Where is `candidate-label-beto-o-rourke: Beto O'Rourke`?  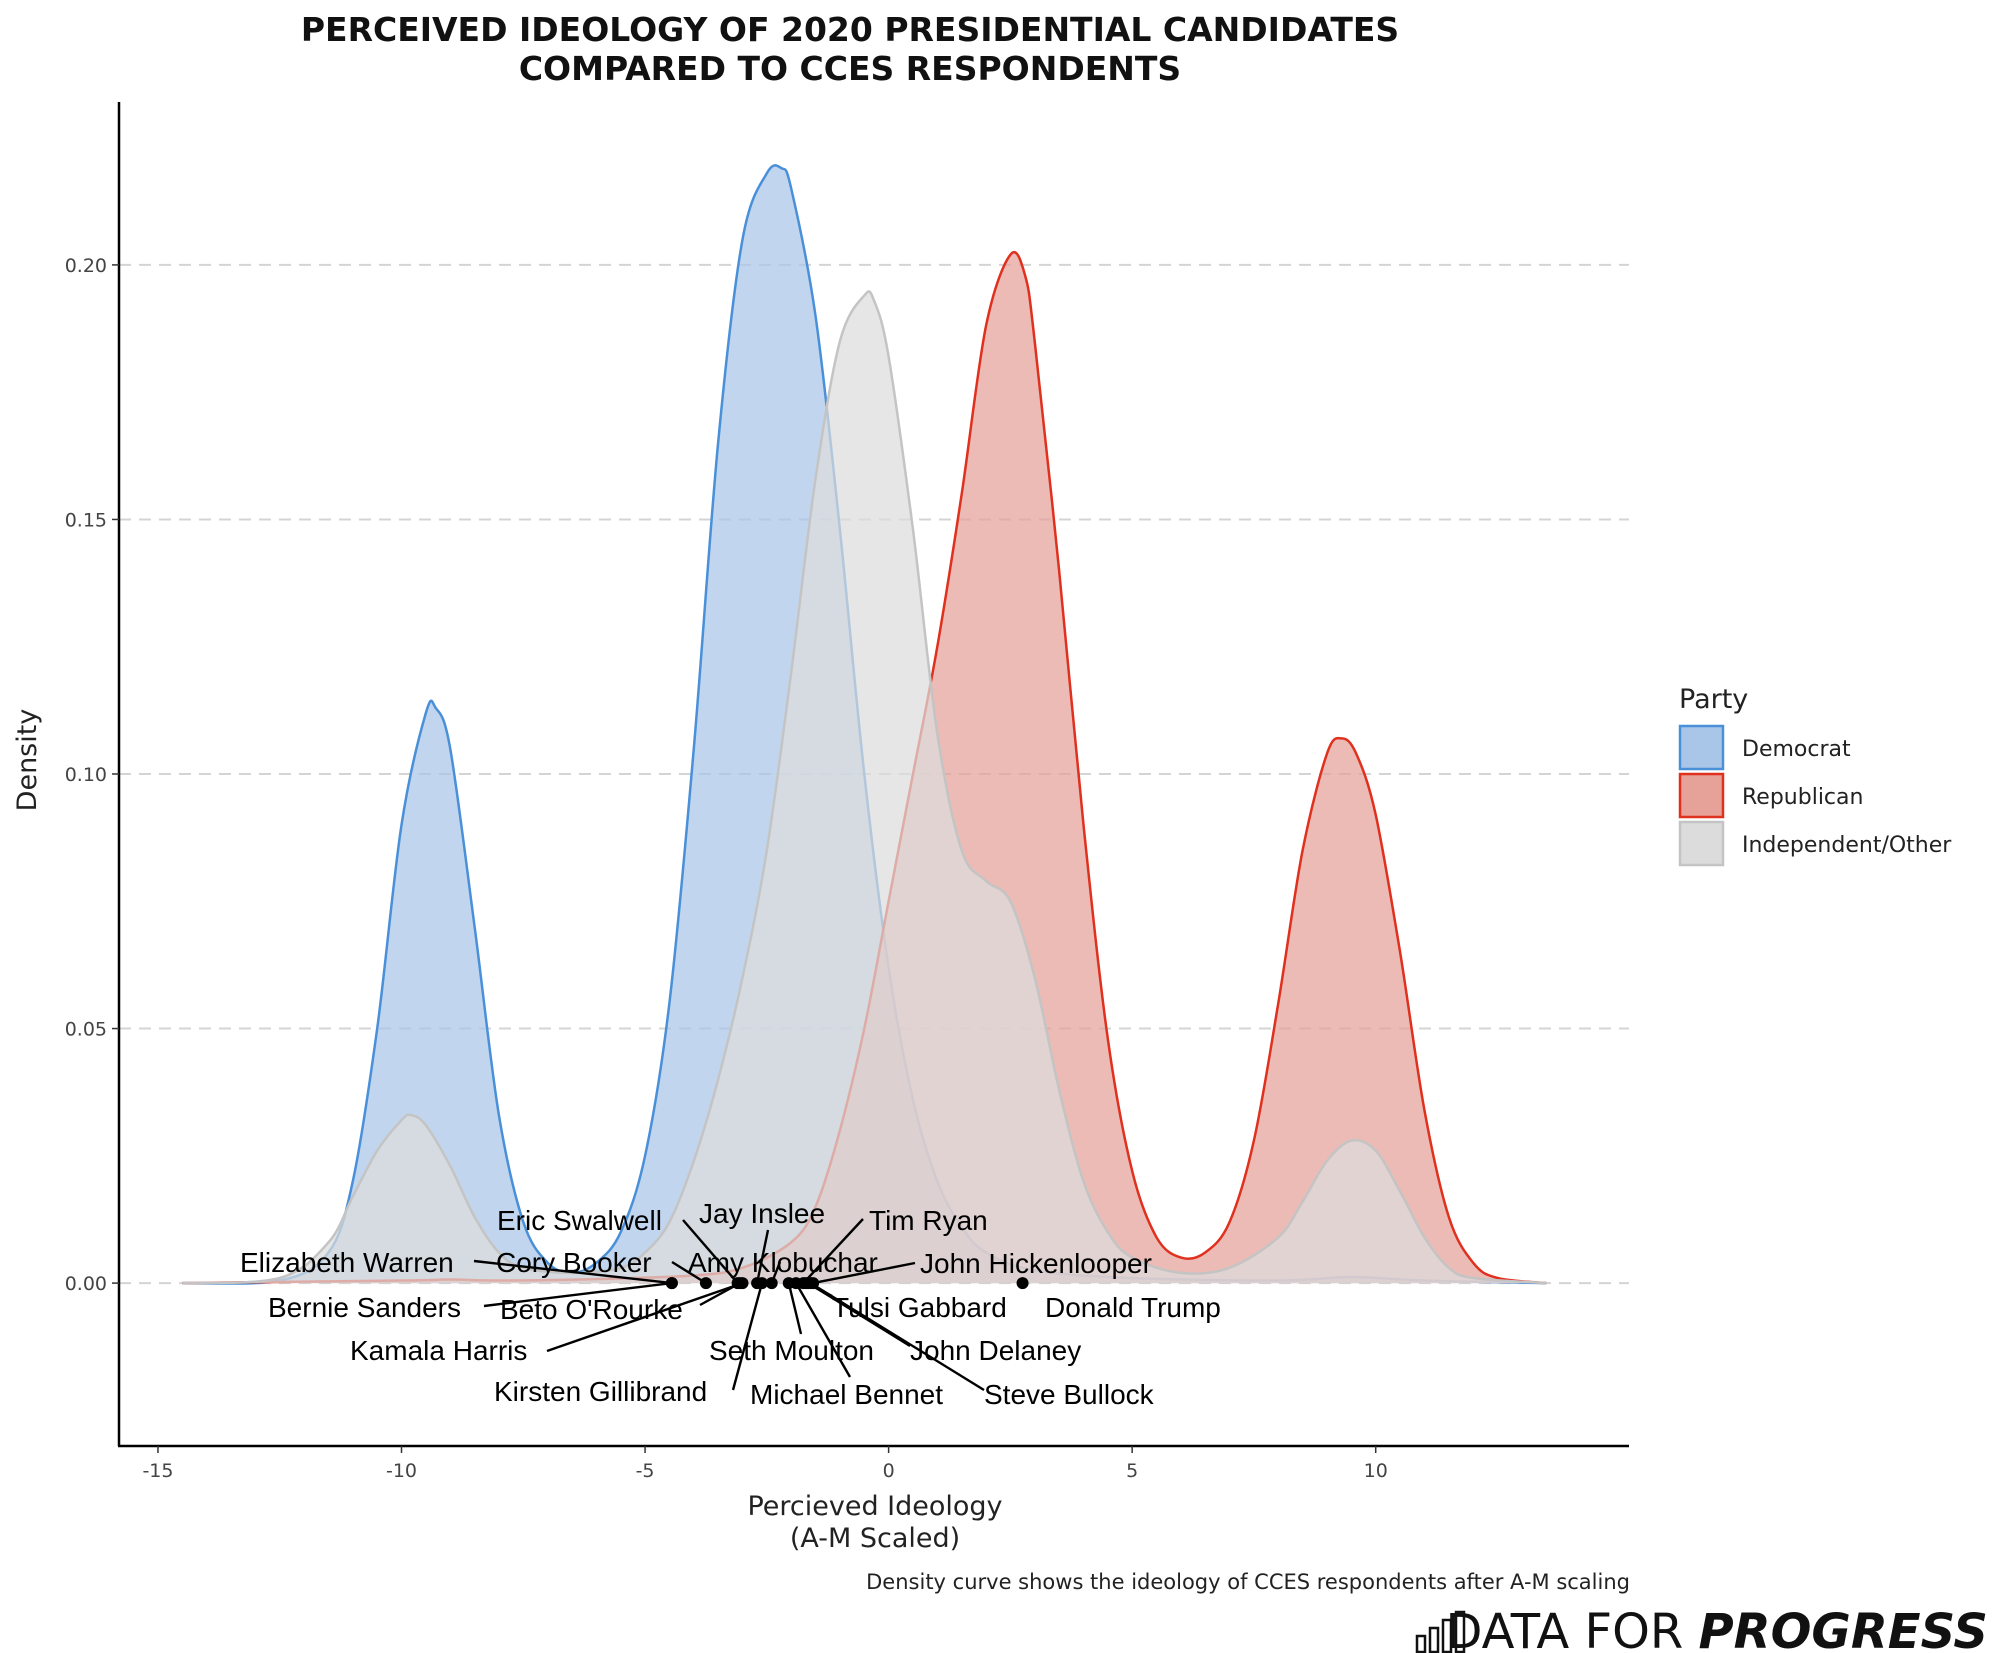 candidate-label-beto-o-rourke: Beto O'Rourke is located at coordinates (591, 1309).